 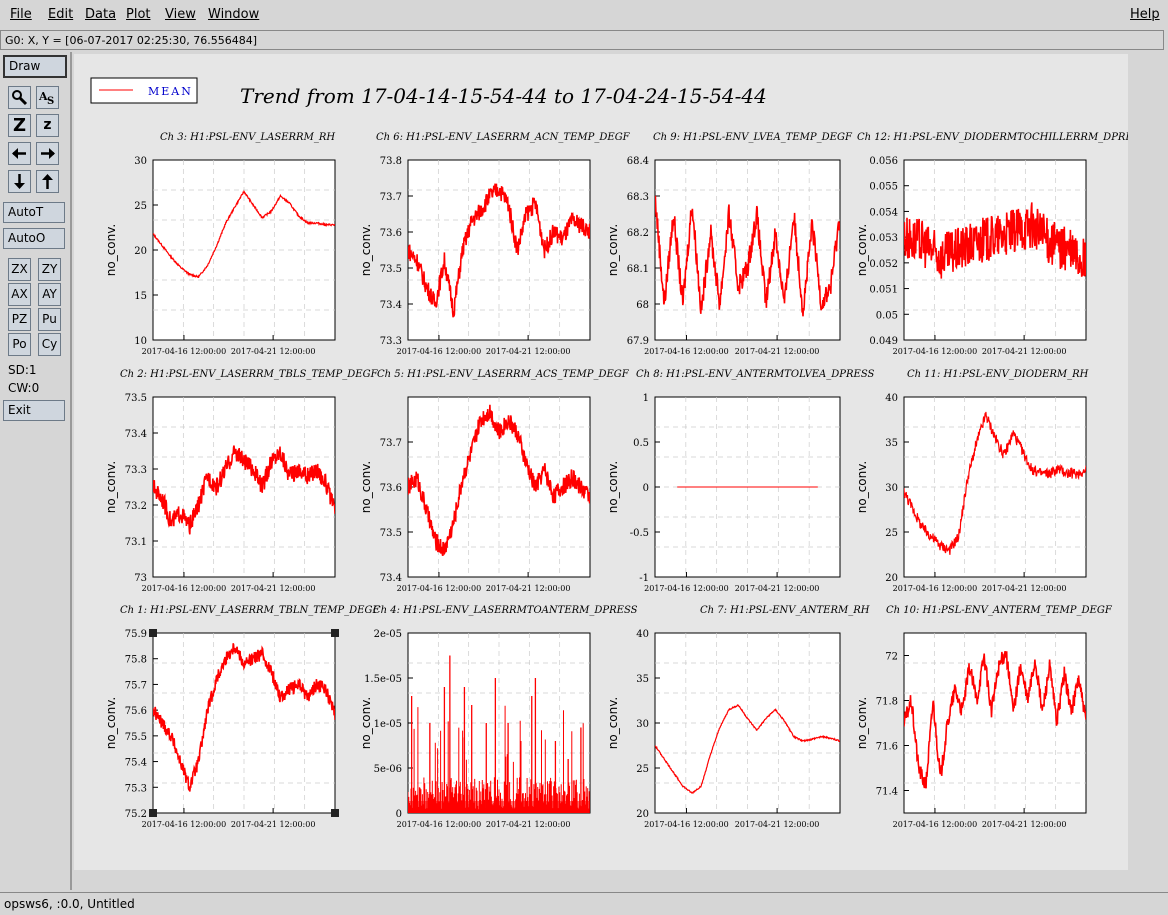 What do you see at coordinates (19, 181) in the screenshot?
I see `arrow-down-icon` at bounding box center [19, 181].